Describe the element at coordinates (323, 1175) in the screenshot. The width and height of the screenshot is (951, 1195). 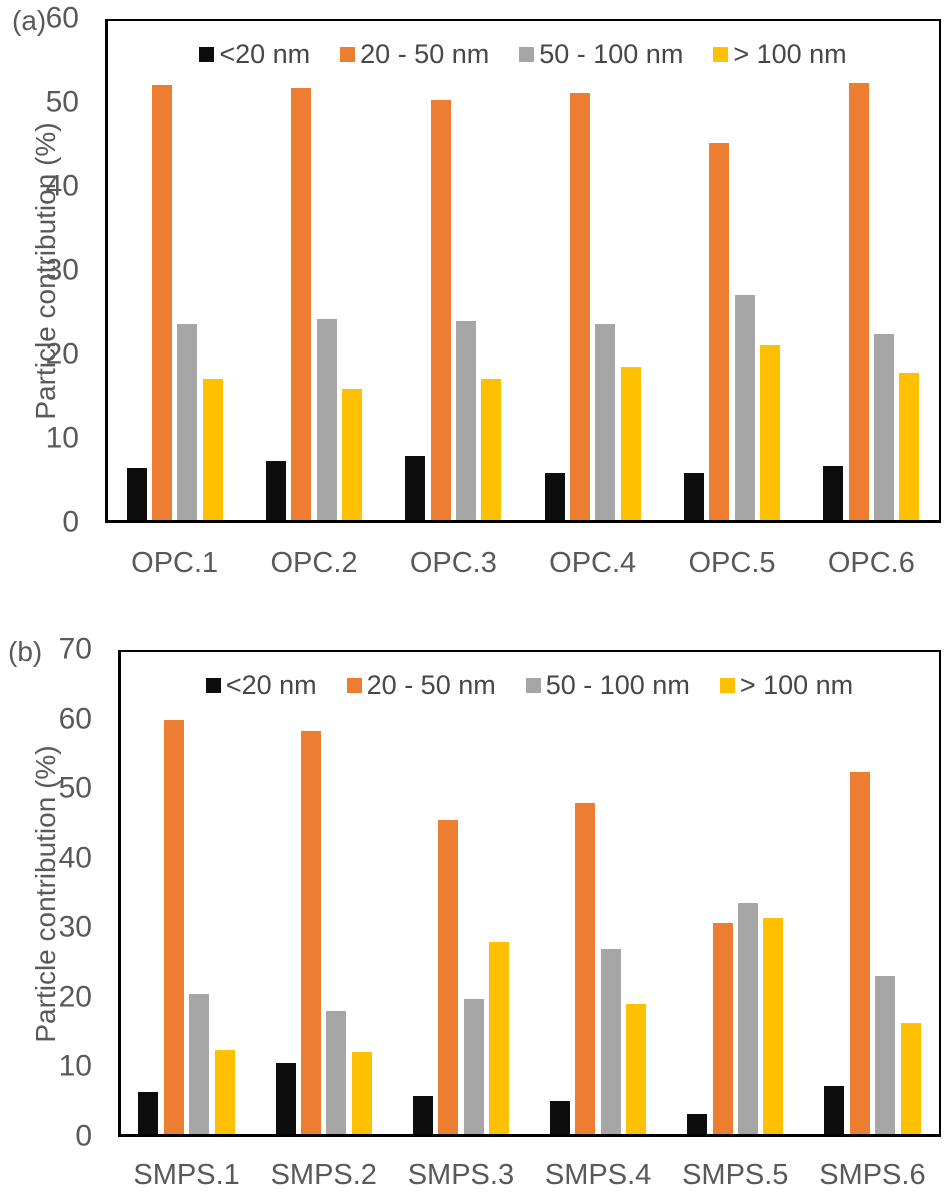
I see `x-axis-category-label: SMPS.2` at that location.